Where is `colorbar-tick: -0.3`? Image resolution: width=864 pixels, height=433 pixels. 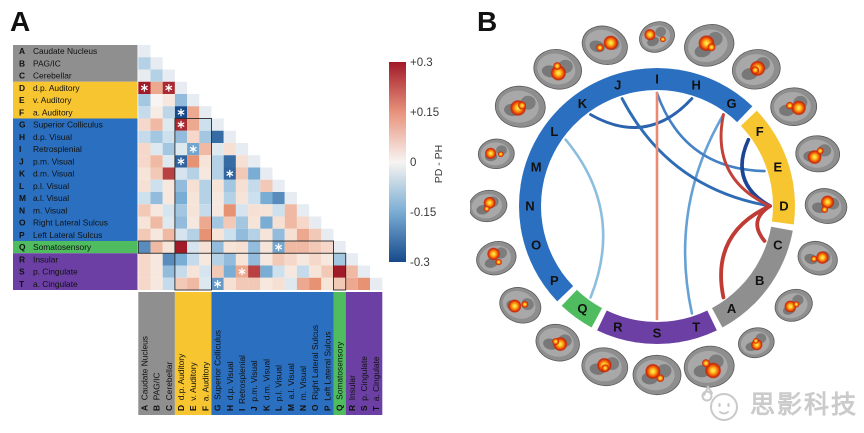
colorbar-tick: -0.3 is located at coordinates (420, 263).